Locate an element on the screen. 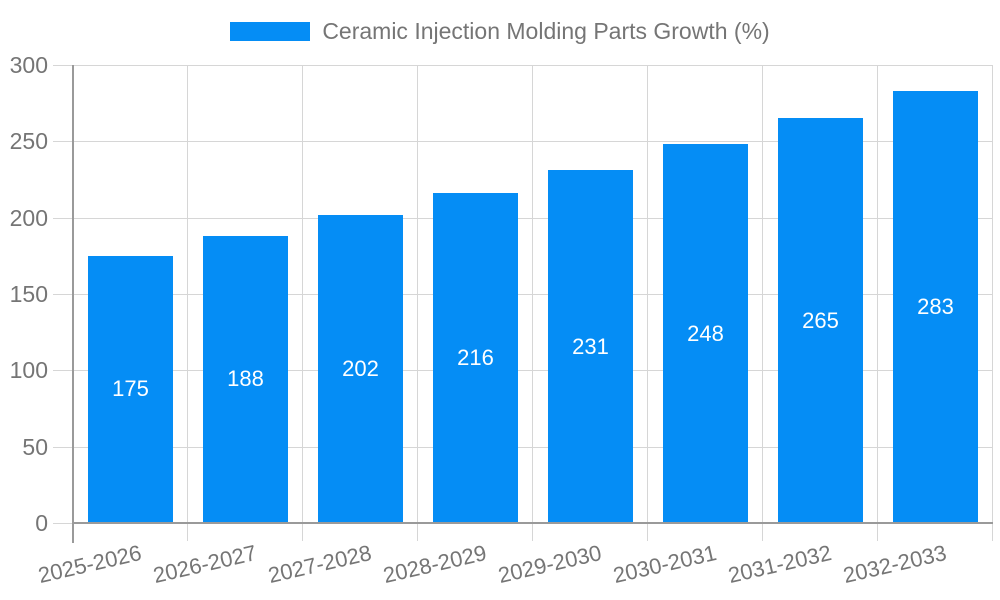  x-category-label: 2026-2027 is located at coordinates (205, 564).